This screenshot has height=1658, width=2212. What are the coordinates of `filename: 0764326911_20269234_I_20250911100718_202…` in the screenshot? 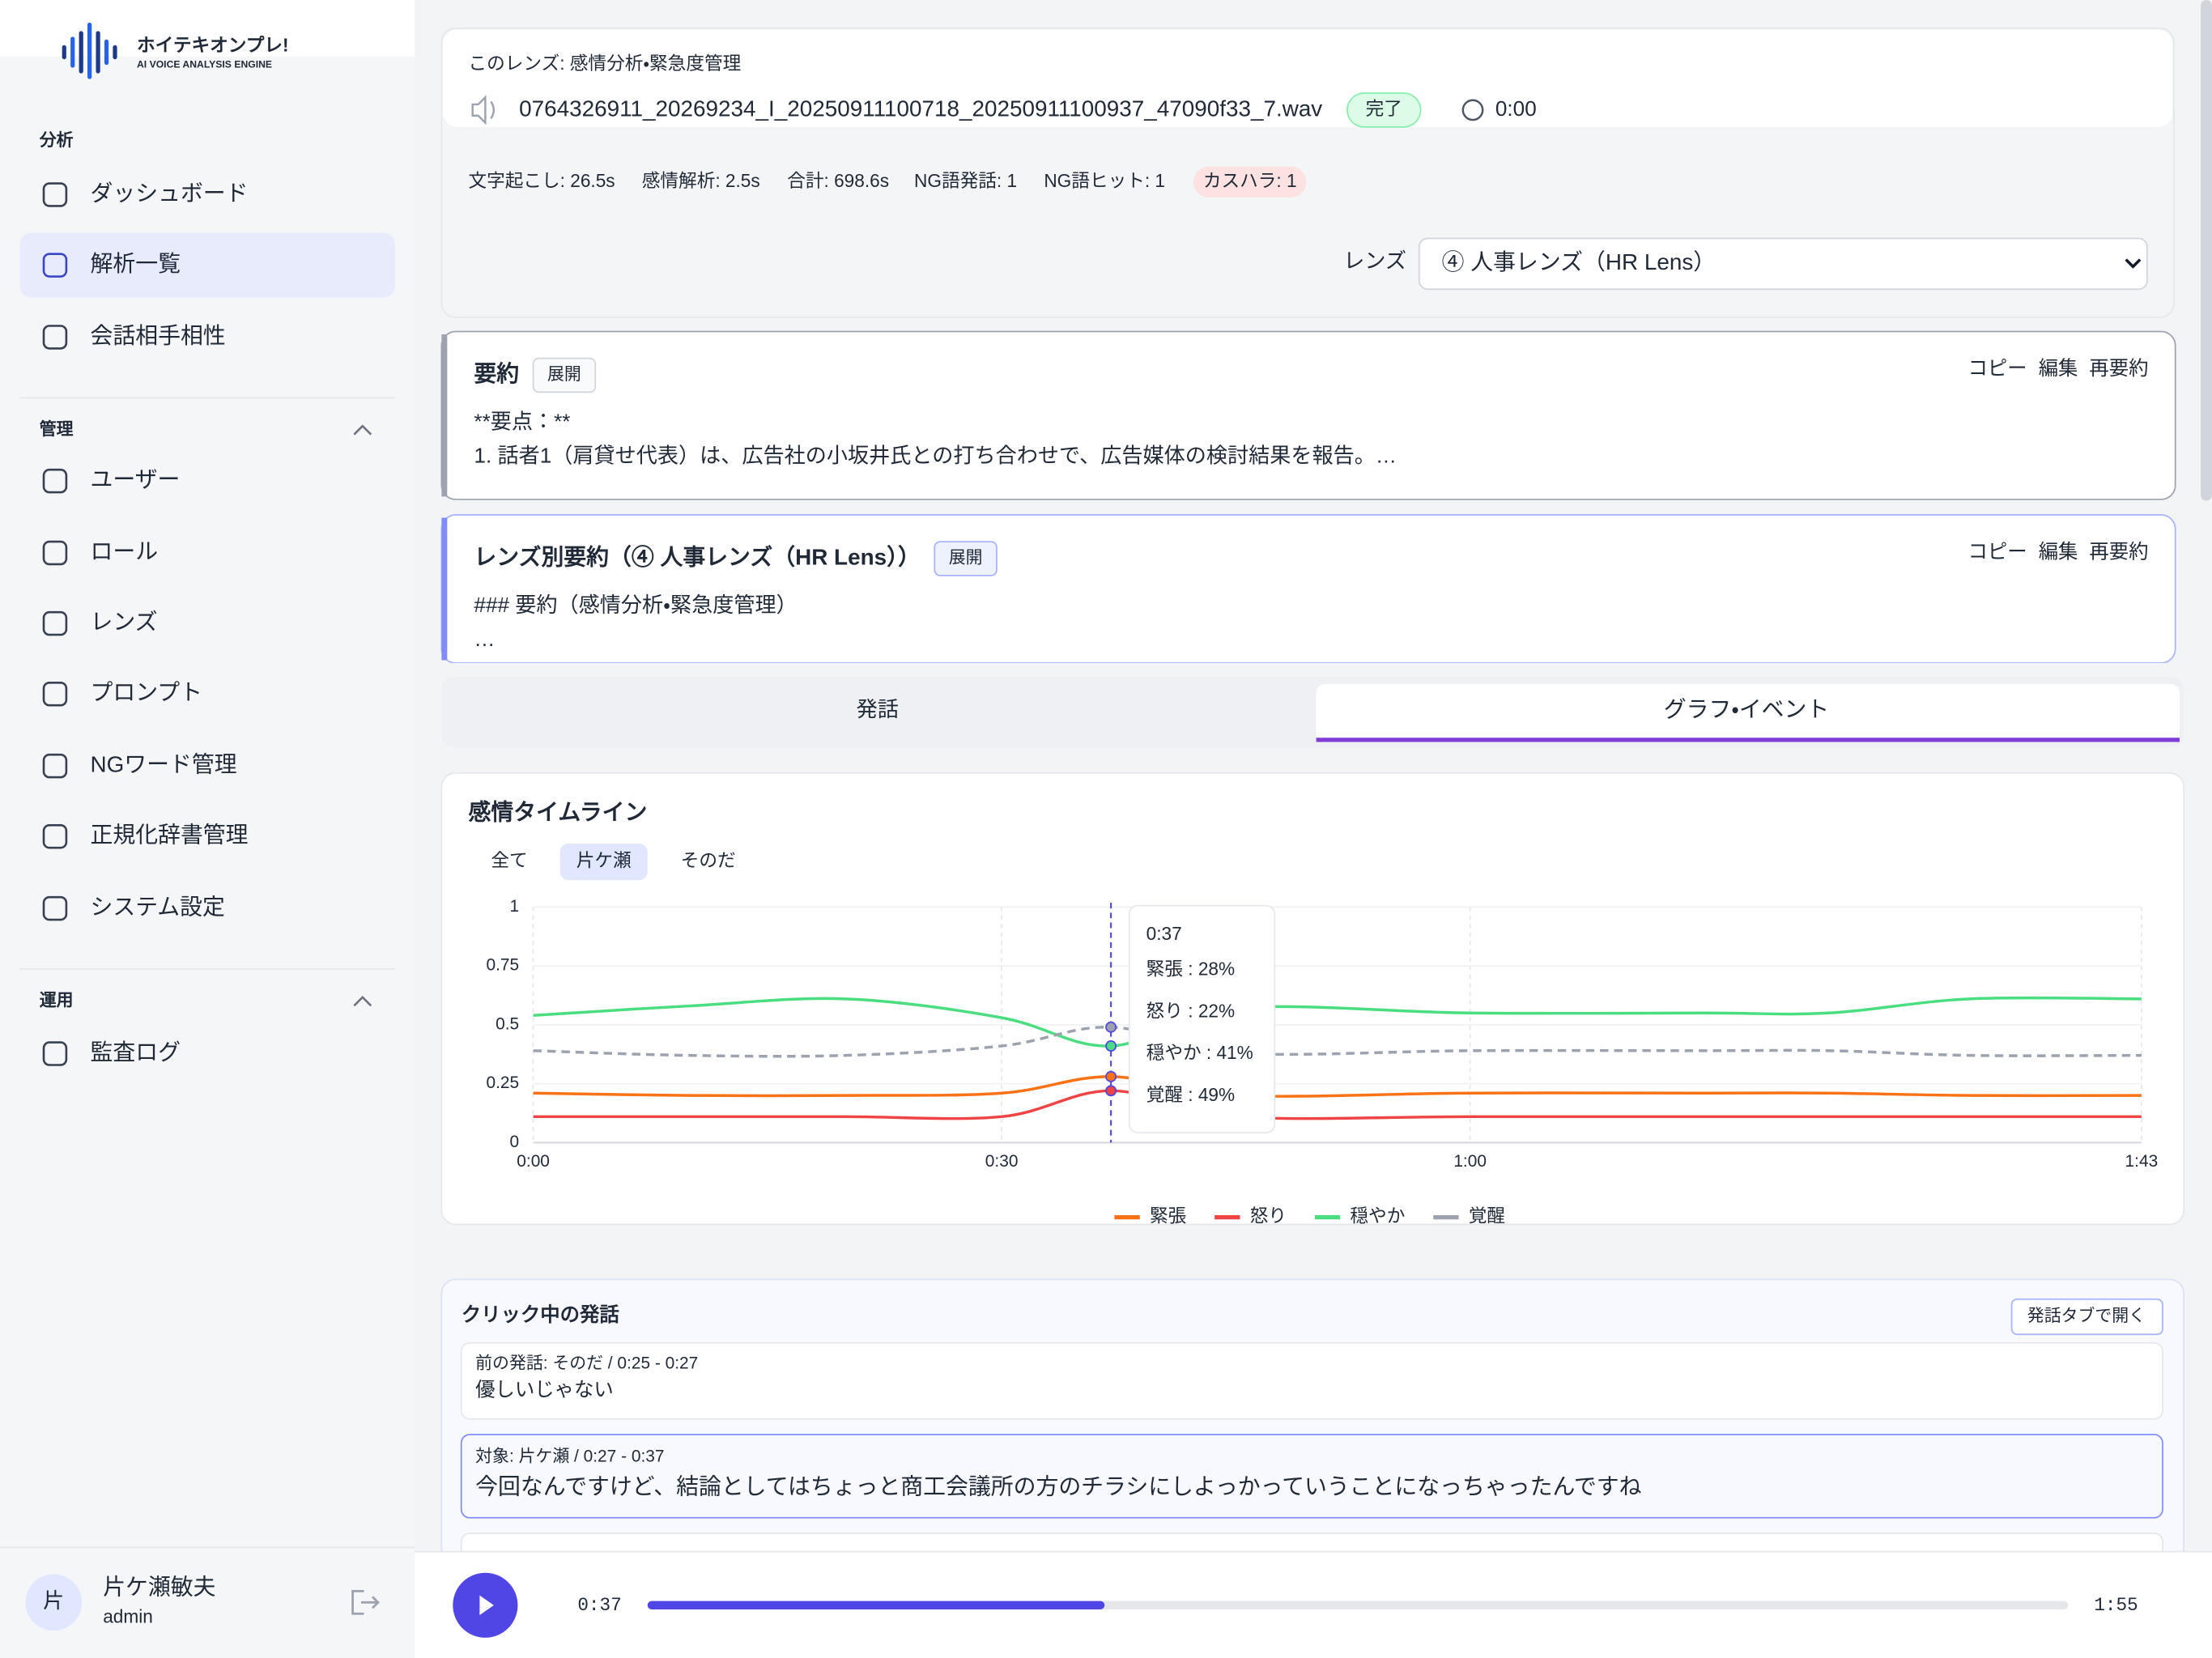 It's located at (920, 108).